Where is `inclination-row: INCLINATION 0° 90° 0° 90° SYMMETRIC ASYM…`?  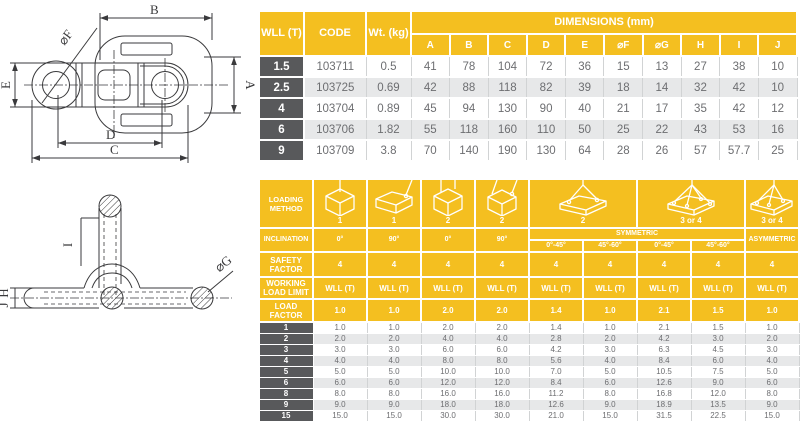 inclination-row: INCLINATION 0° 90° 0° 90° SYMMETRIC ASYM… is located at coordinates (529, 240).